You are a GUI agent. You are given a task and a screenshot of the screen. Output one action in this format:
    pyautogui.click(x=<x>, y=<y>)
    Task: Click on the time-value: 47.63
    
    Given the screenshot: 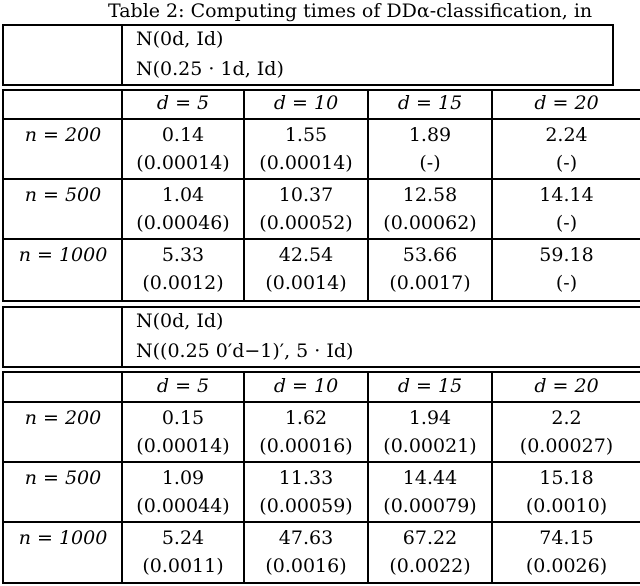 What is the action you would take?
    pyautogui.click(x=306, y=538)
    